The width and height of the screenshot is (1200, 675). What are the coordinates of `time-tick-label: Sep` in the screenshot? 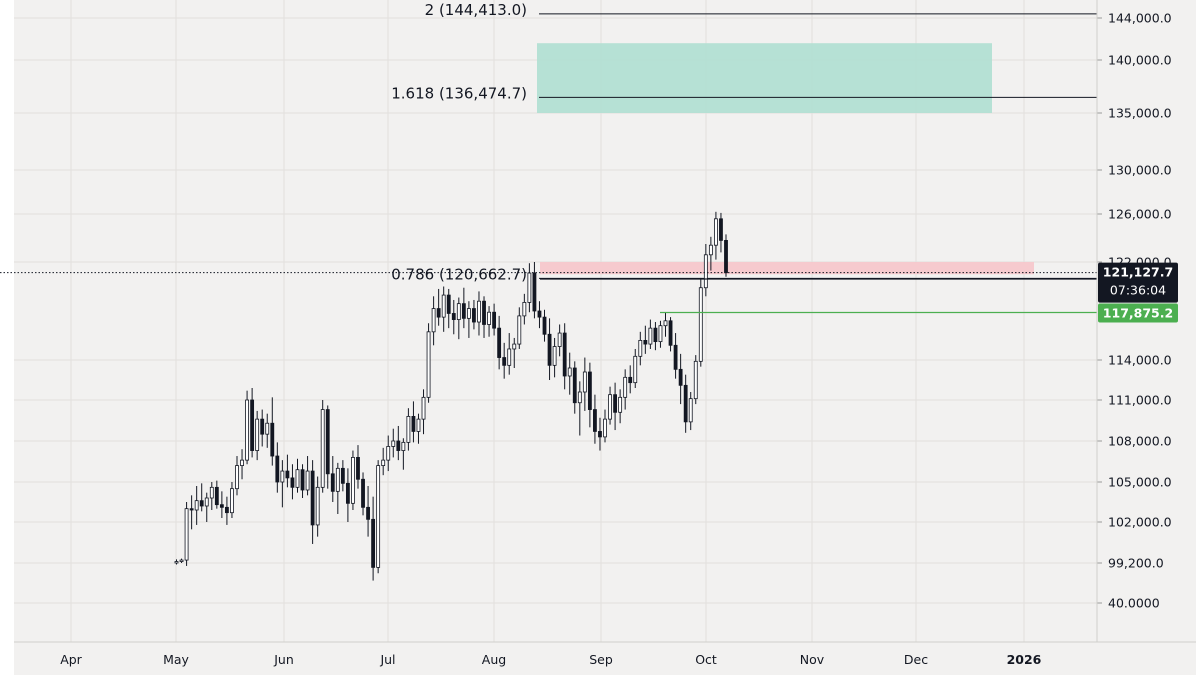 It's located at (601, 659).